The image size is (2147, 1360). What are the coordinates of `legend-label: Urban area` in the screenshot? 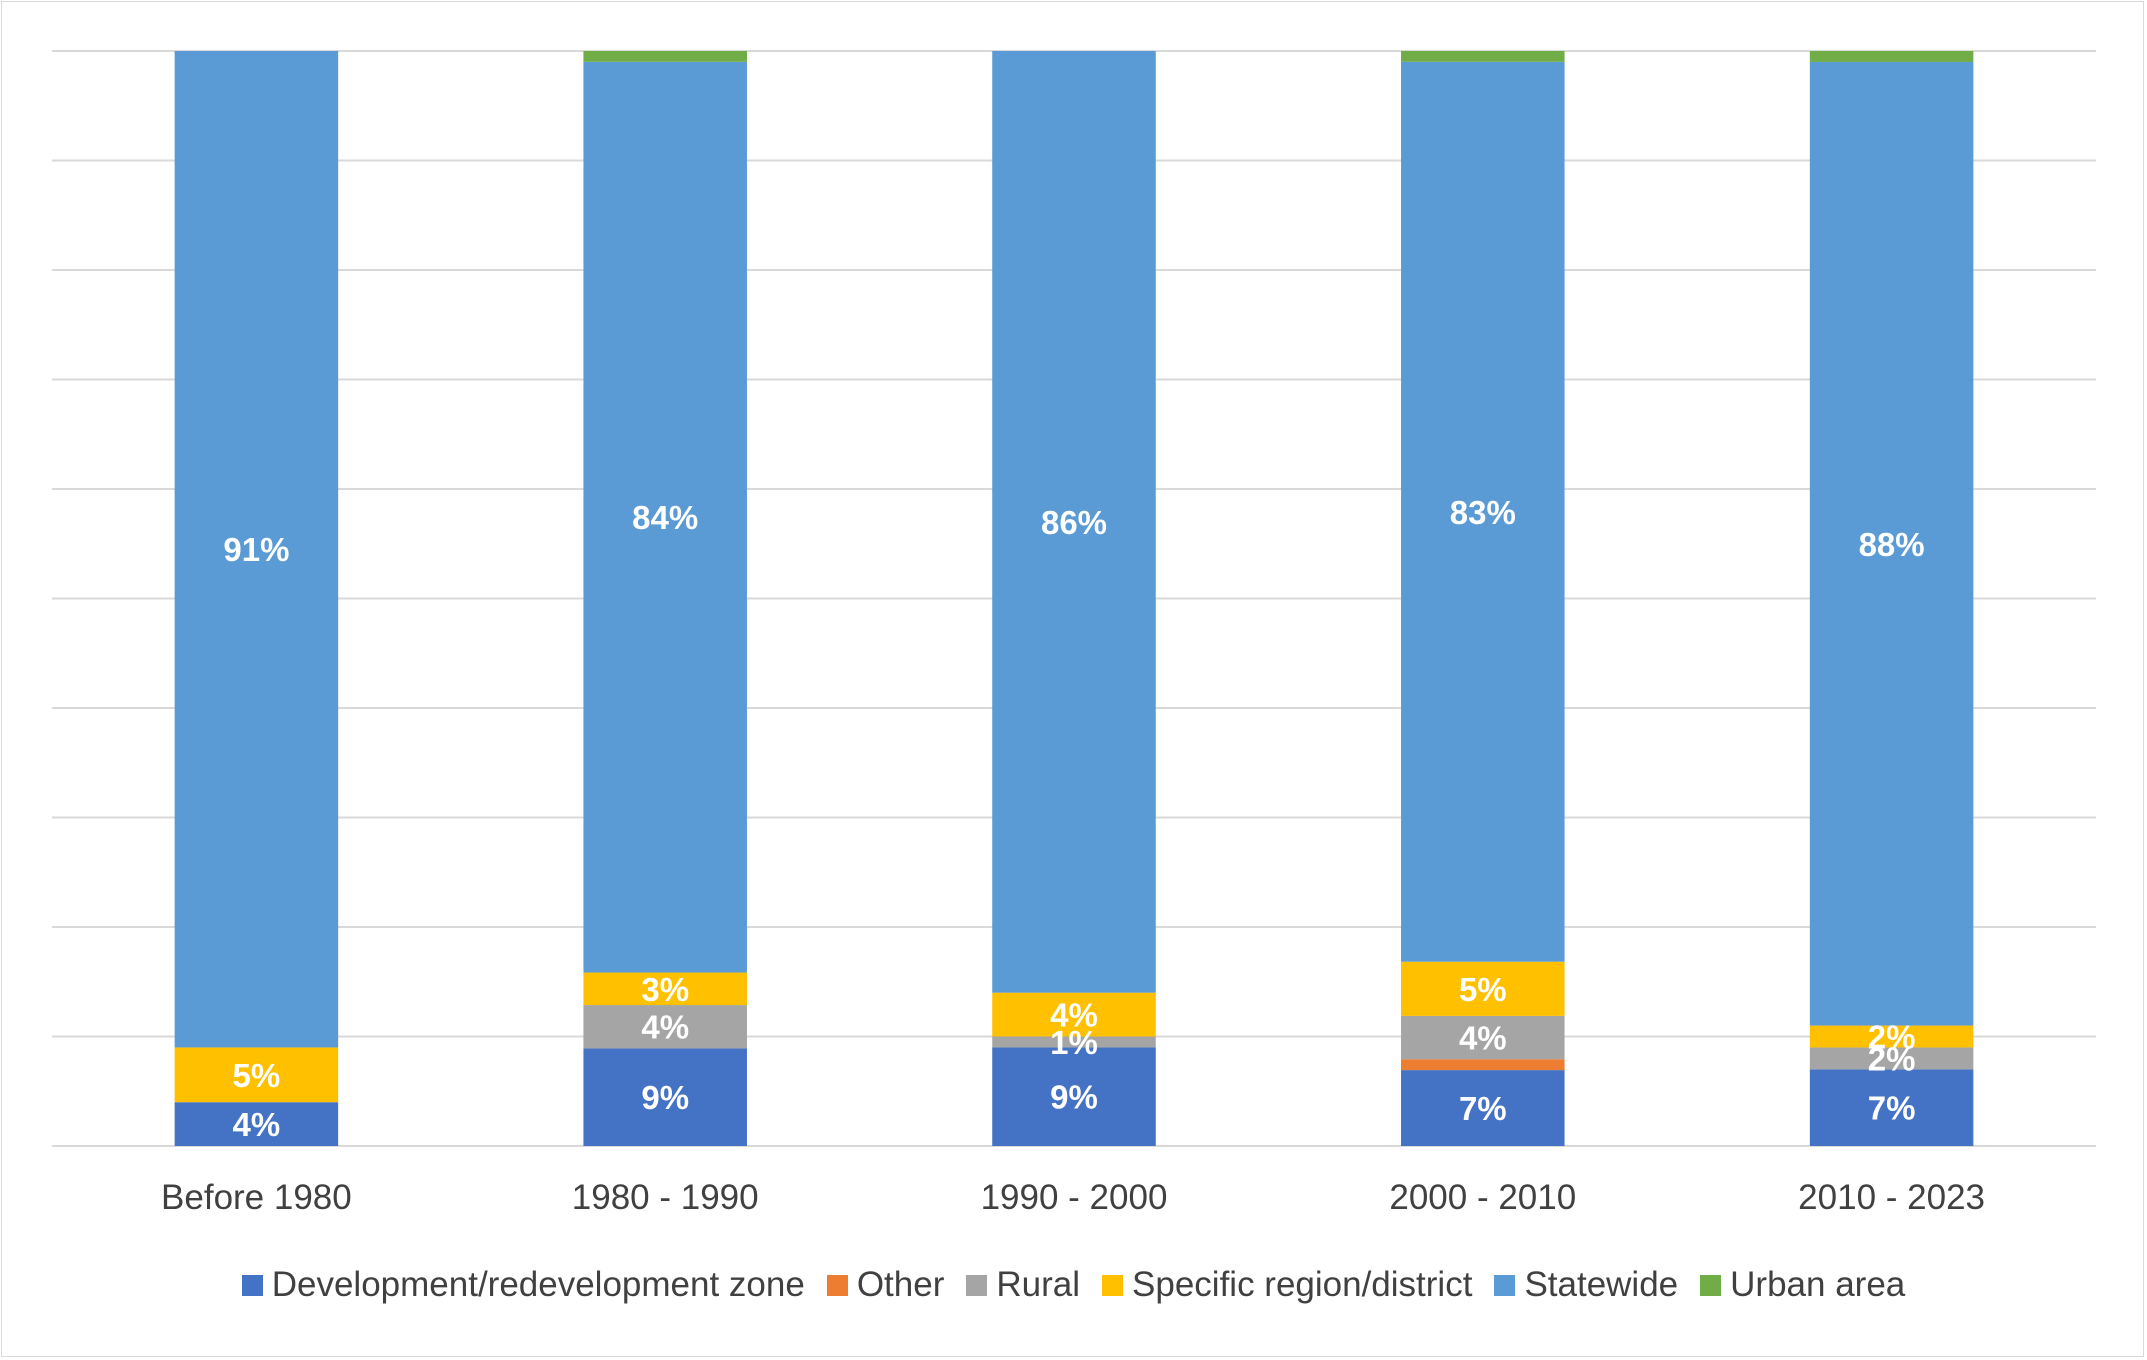 It's located at (1818, 1284).